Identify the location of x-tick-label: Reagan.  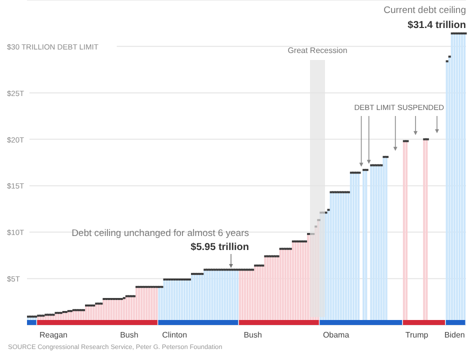
(53, 335).